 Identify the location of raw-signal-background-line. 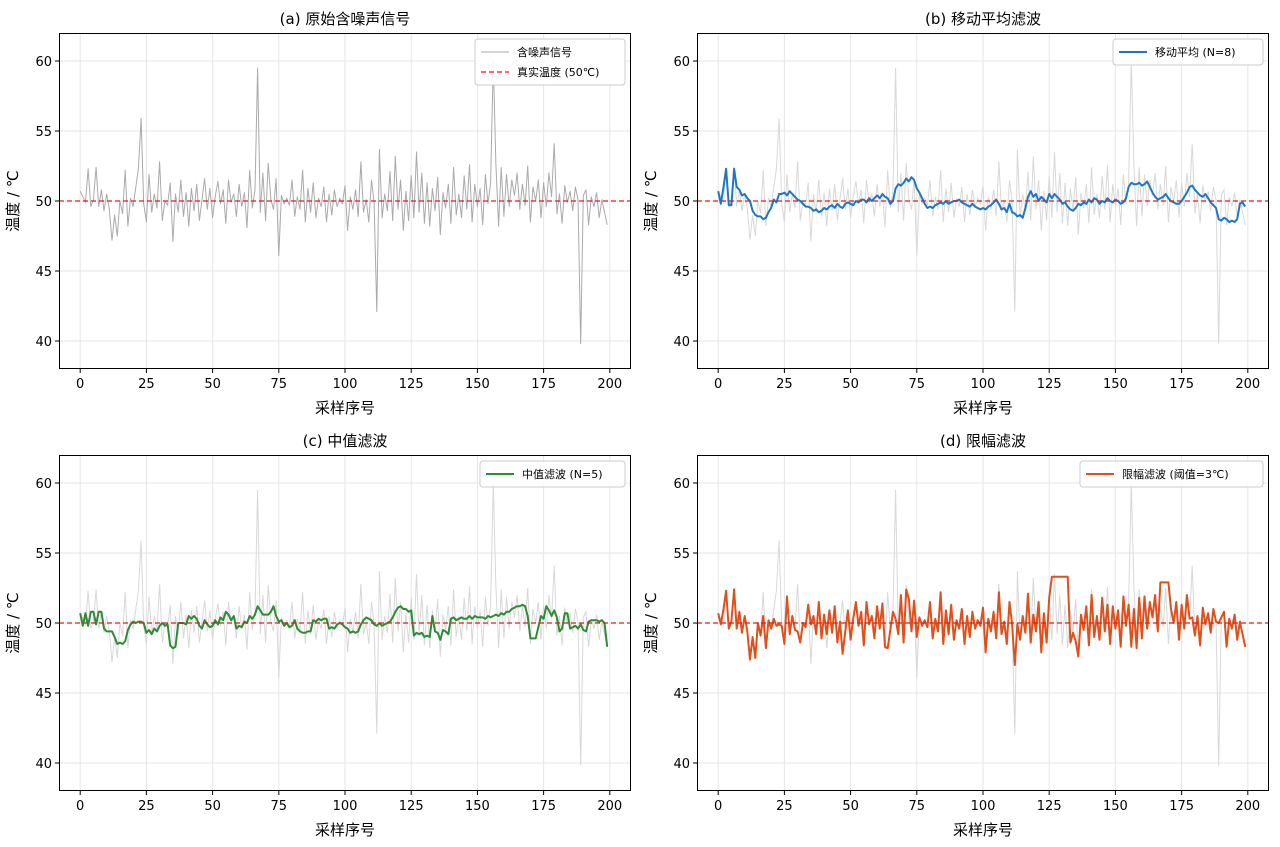
(343, 624).